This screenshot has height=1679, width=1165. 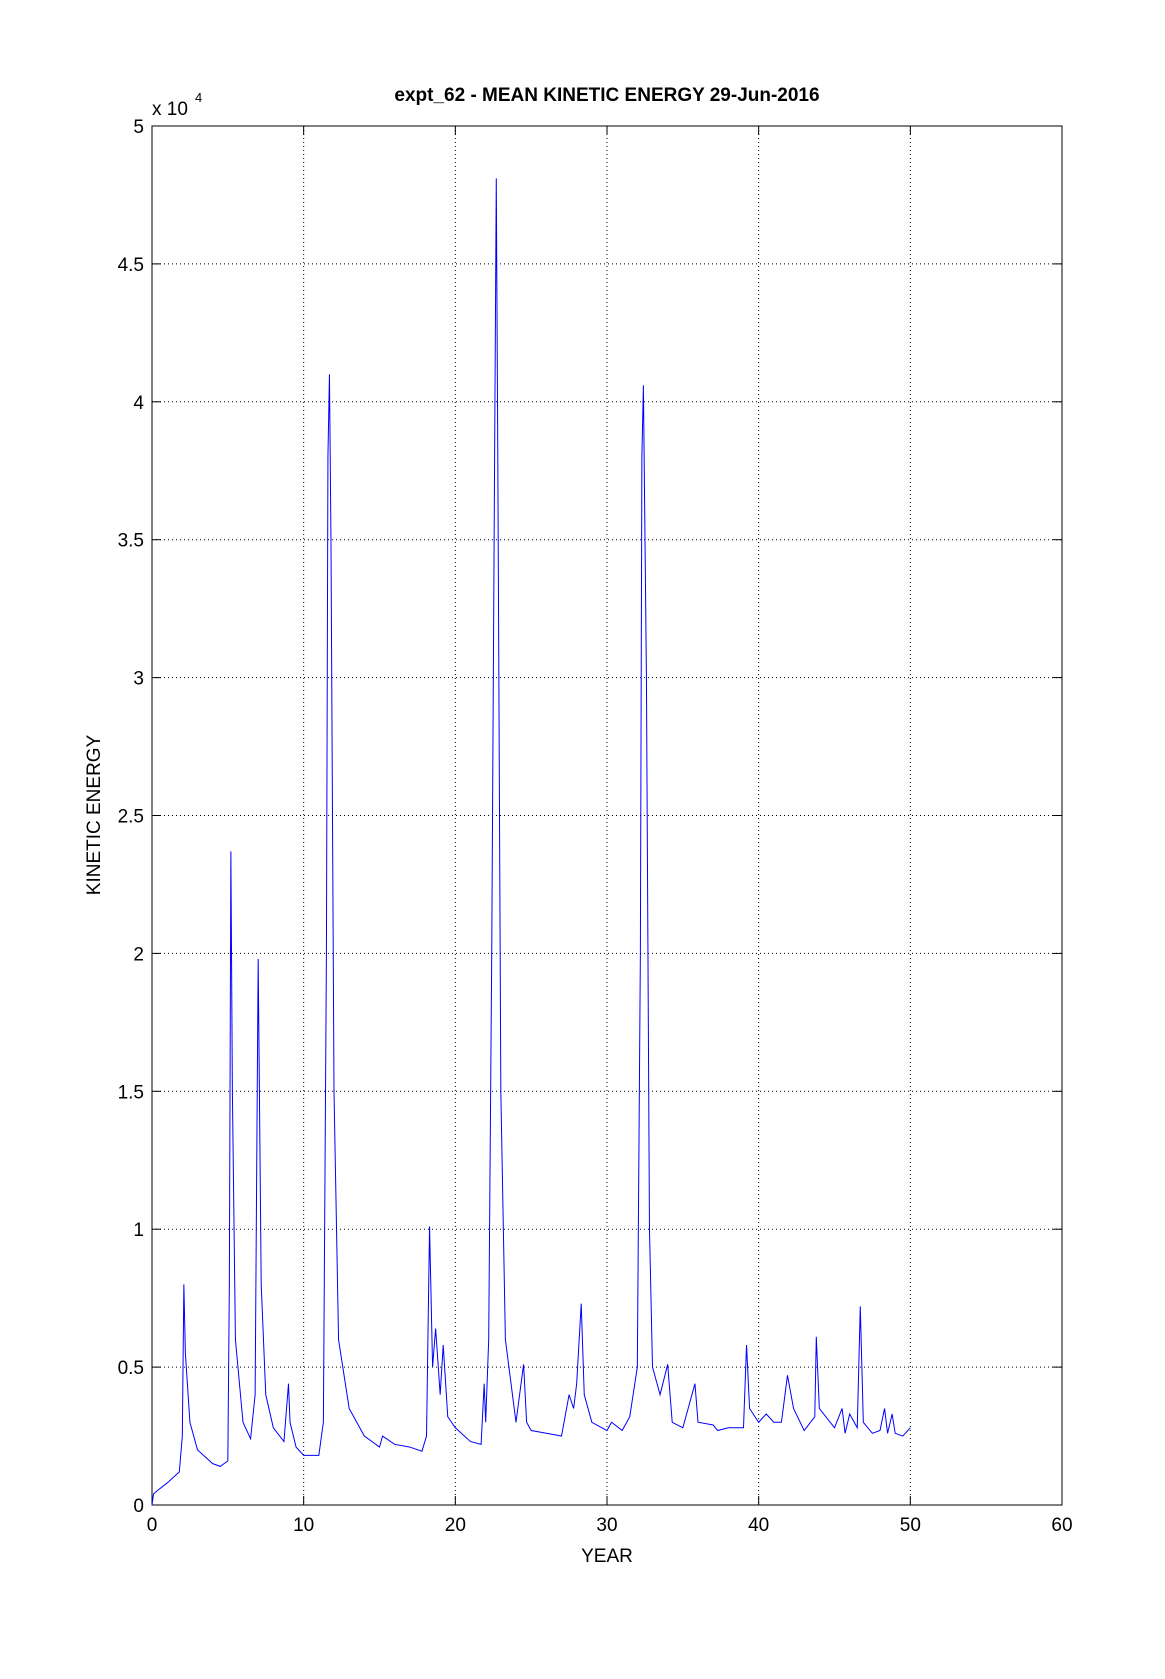 What do you see at coordinates (910, 1525) in the screenshot?
I see `x-tick-label: 50` at bounding box center [910, 1525].